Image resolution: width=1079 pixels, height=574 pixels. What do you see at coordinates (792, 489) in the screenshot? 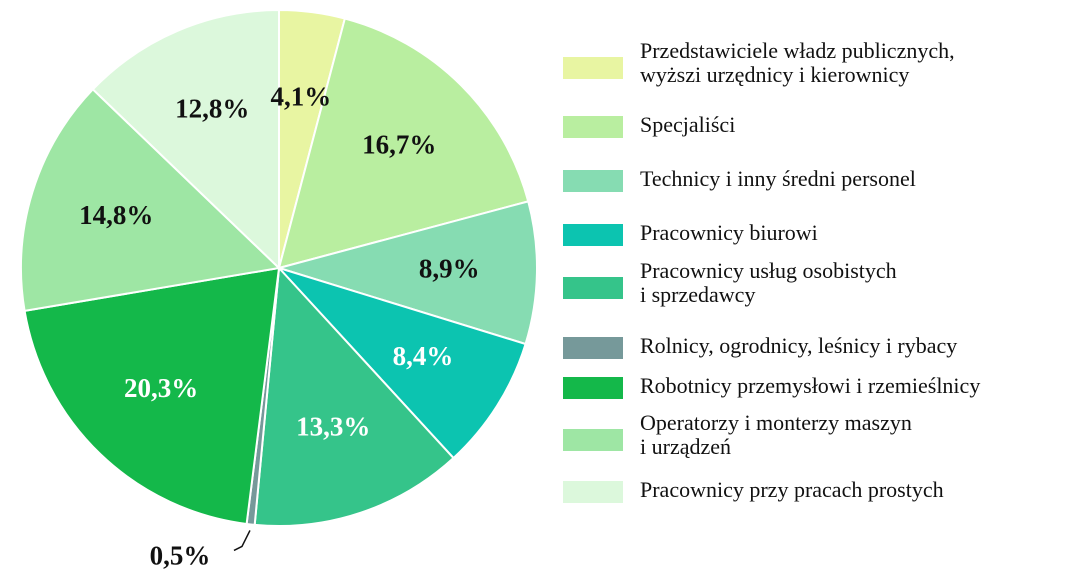
I see `legend-label: Pracownicy przy pracach prostych` at bounding box center [792, 489].